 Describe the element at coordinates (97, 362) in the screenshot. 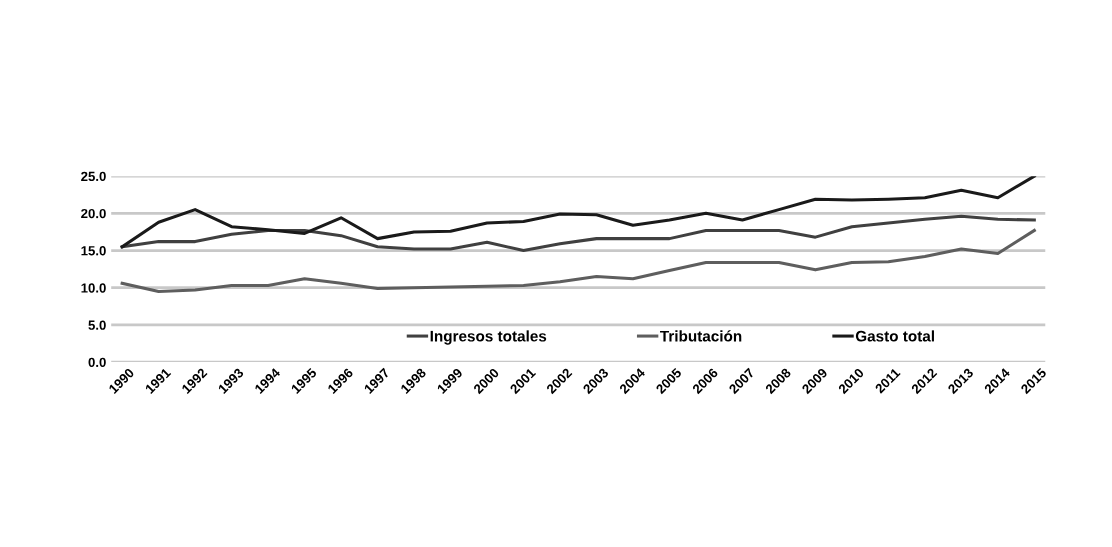

I see `y-tick-label: 0.0` at that location.